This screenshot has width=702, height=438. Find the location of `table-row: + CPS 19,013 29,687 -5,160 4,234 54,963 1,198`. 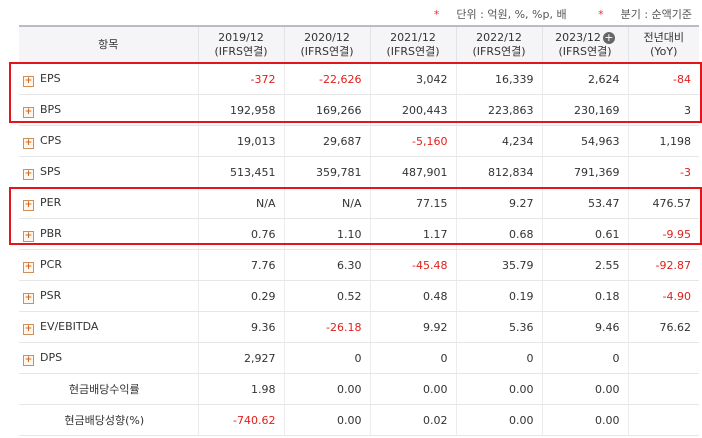

table-row: + CPS 19,013 29,687 -5,160 4,234 54,963 1,198 is located at coordinates (359, 141).